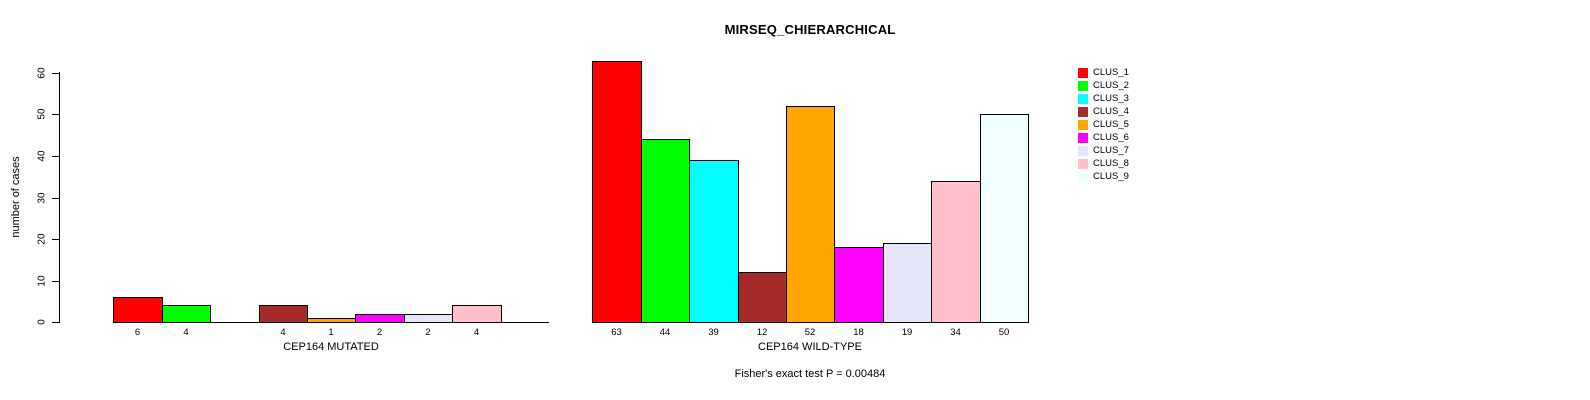  Describe the element at coordinates (477, 314) in the screenshot. I see `bar-clus_8-panel1` at that location.